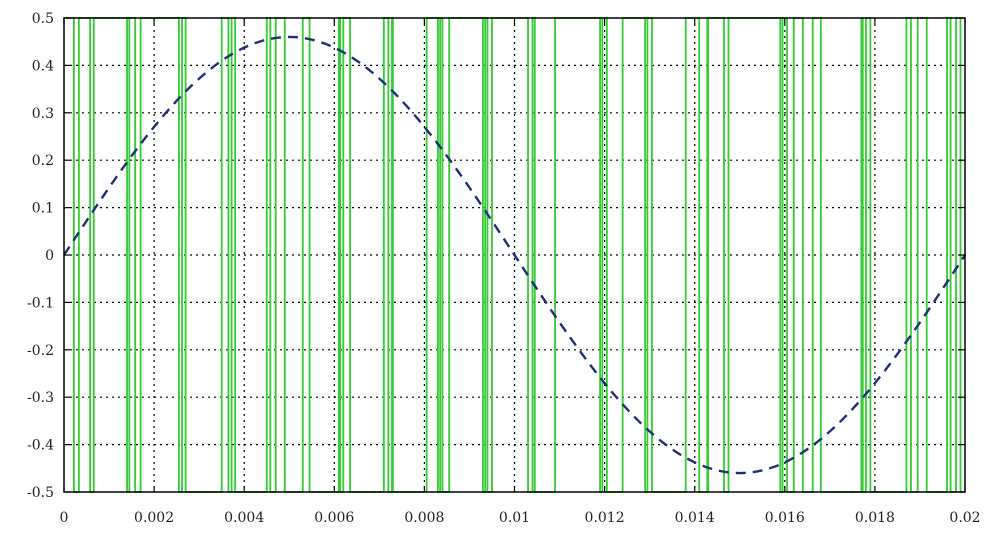 The width and height of the screenshot is (987, 535). What do you see at coordinates (875, 518) in the screenshot?
I see `x-tick-label: 0.018` at bounding box center [875, 518].